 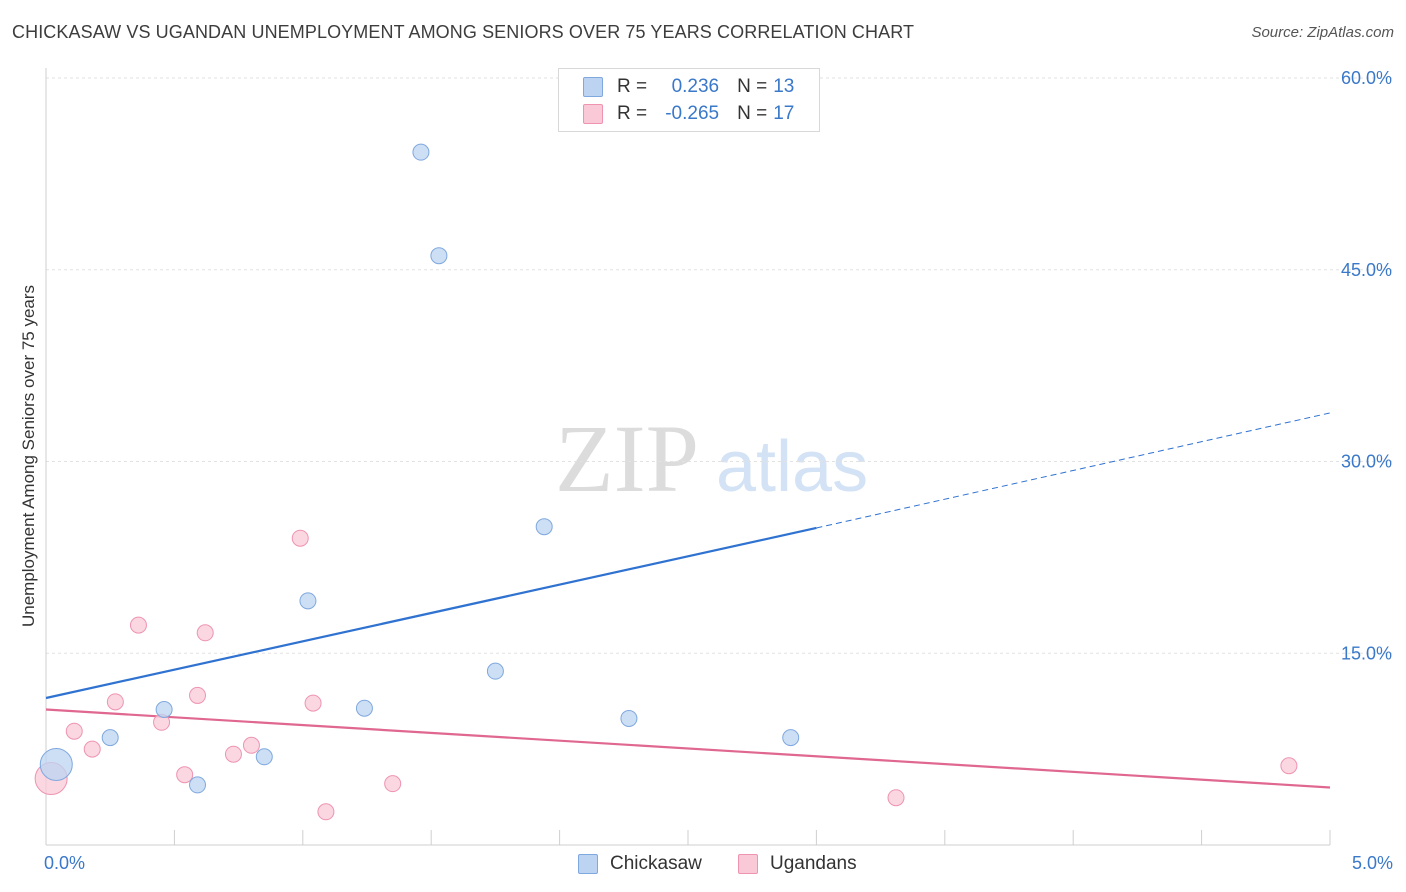 What do you see at coordinates (692, 113) in the screenshot?
I see `r-value: -0.265` at bounding box center [692, 113].